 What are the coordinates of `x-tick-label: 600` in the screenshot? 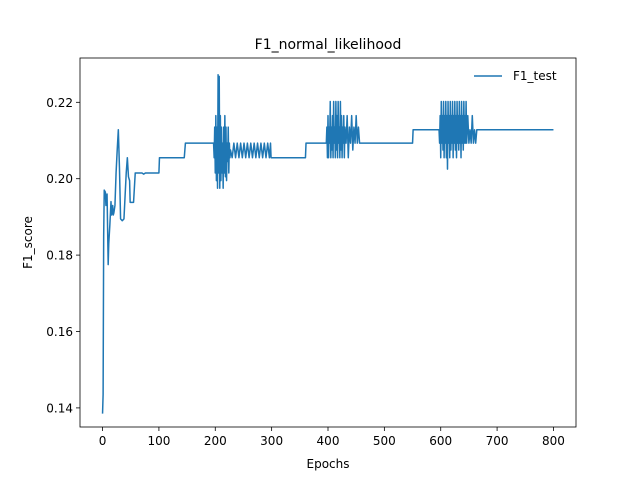 It's located at (440, 441).